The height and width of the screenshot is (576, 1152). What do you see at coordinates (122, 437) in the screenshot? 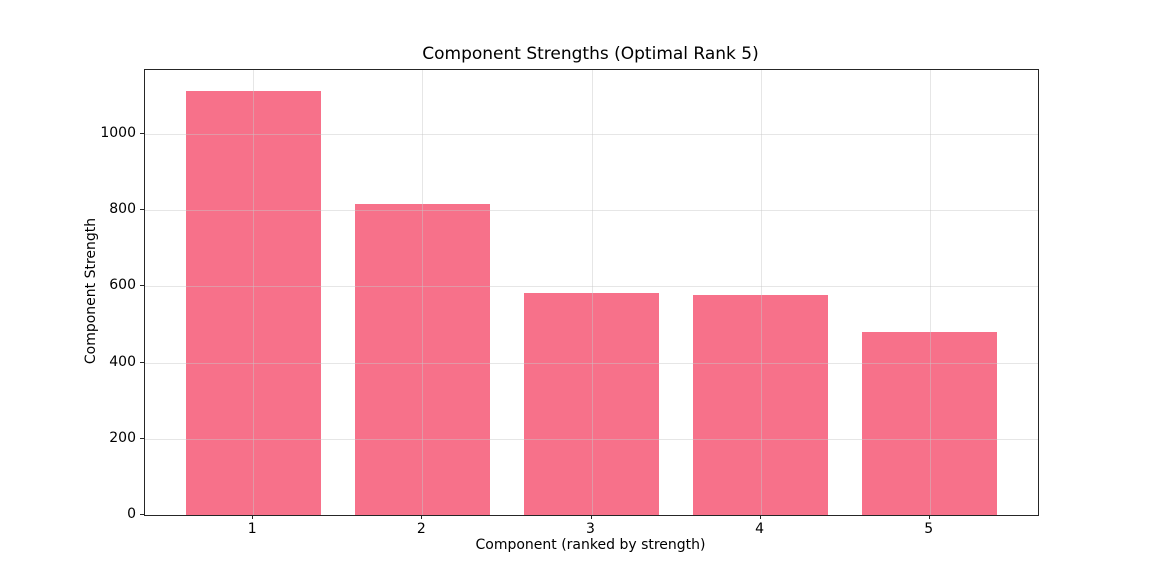
I see `y-tick-label: 200` at bounding box center [122, 437].